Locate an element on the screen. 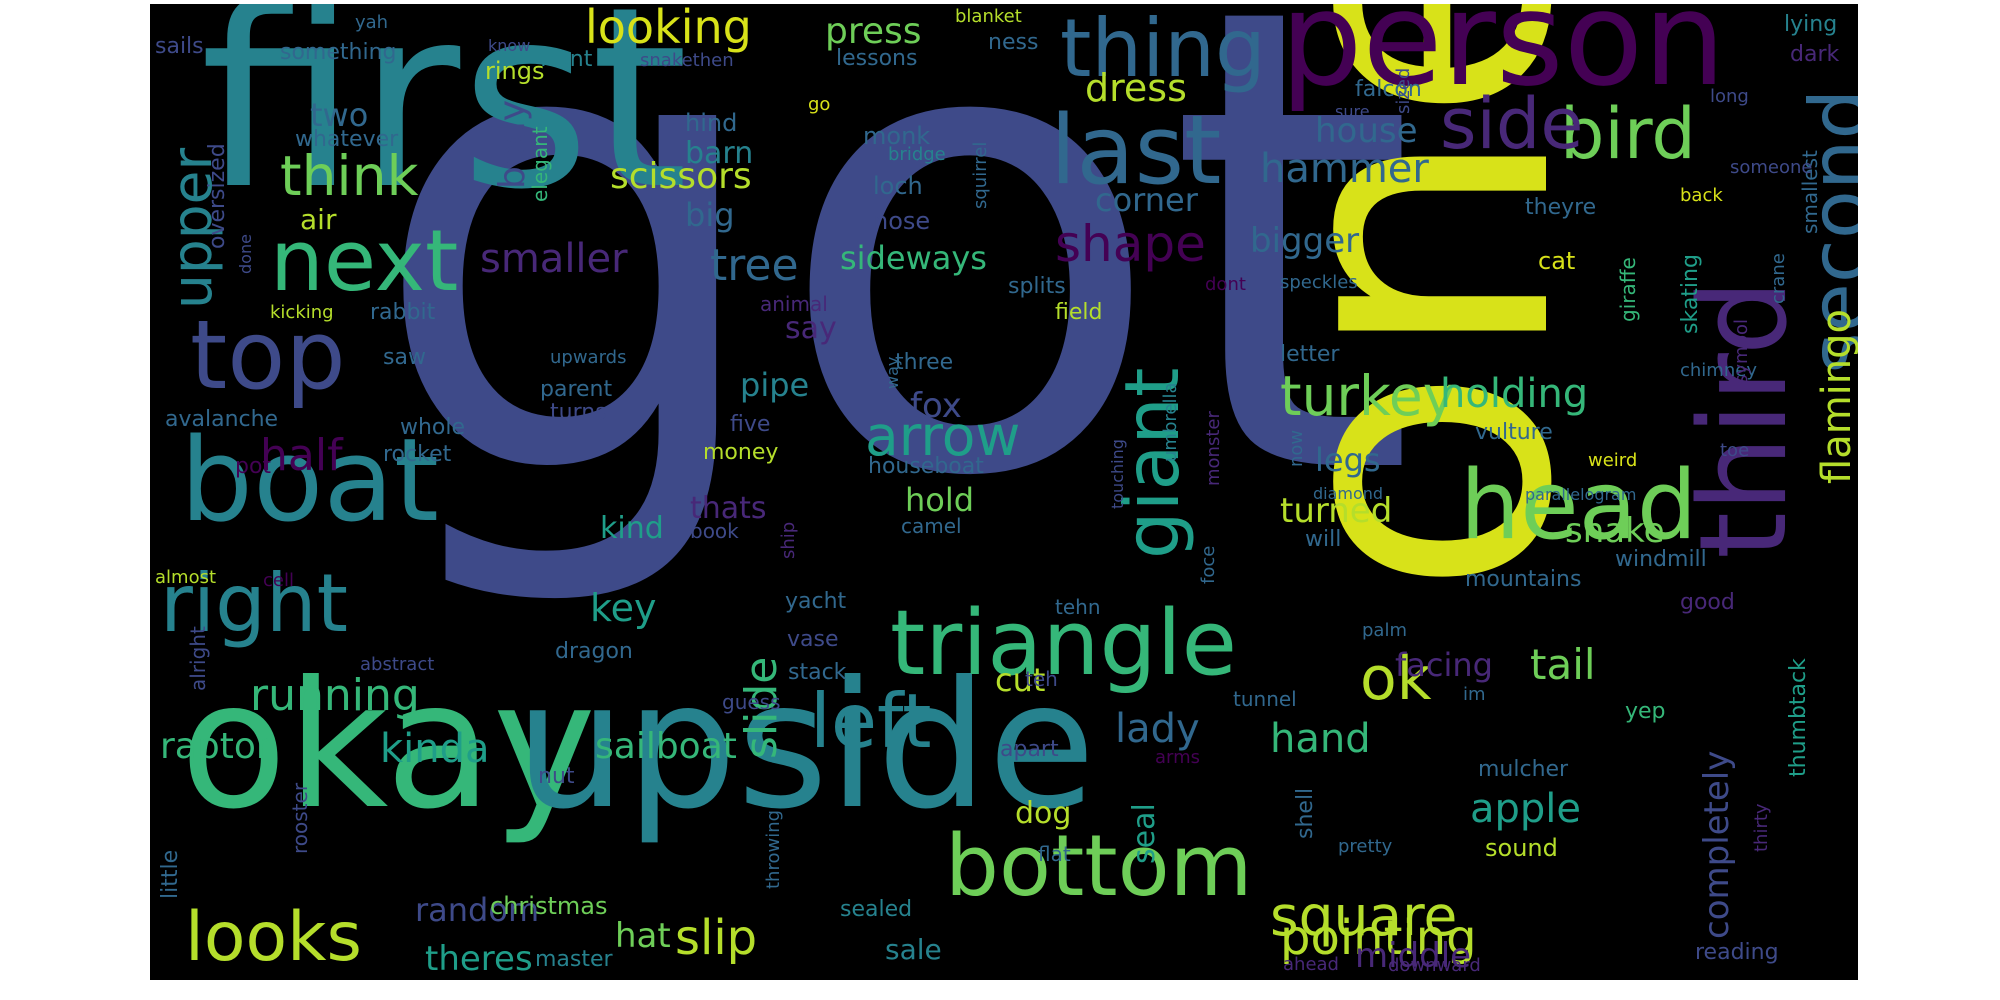 This screenshot has height=1000, width=2000. word-boat: boat is located at coordinates (309, 481).